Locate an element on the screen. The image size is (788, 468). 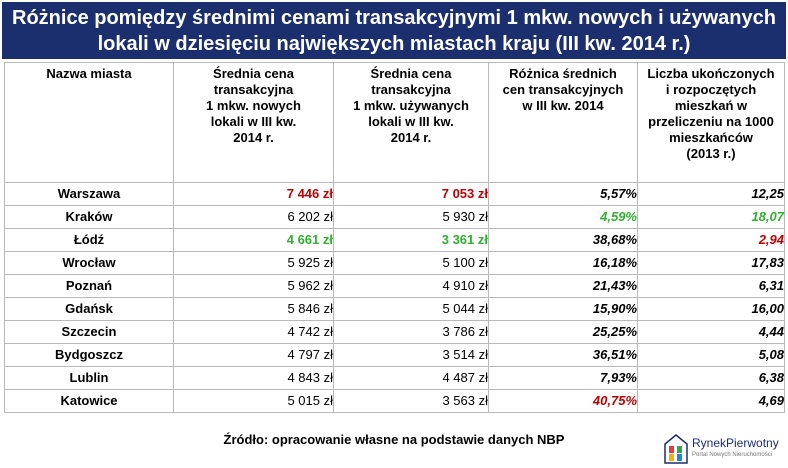
logo-tagline: Portal Nowych Nieruchomości is located at coordinates (732, 455).